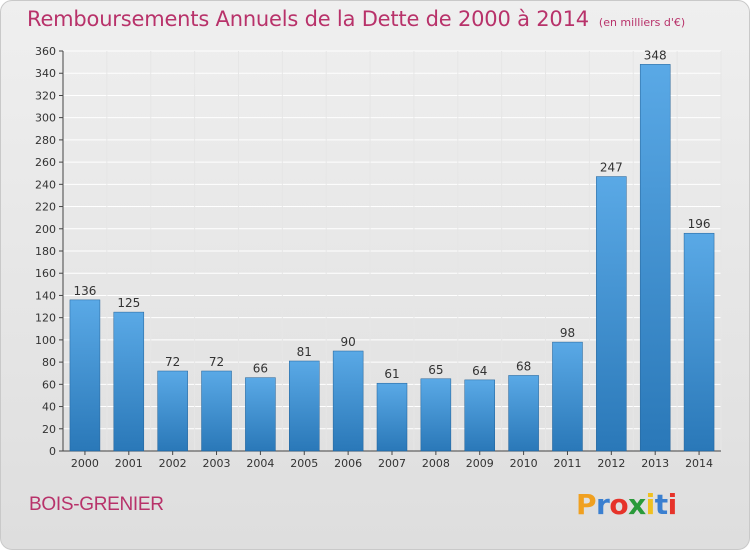 The width and height of the screenshot is (750, 550). Describe the element at coordinates (611, 168) in the screenshot. I see `data-label: 247` at that location.